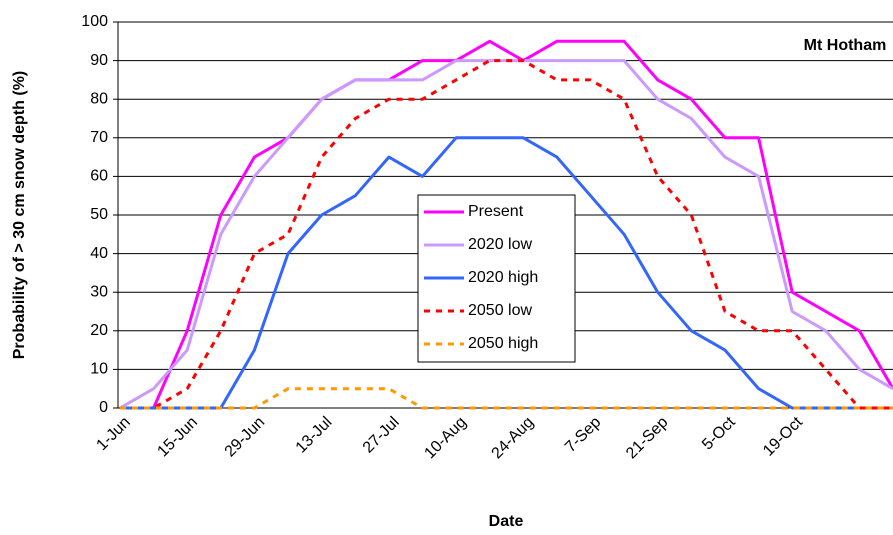  What do you see at coordinates (503, 343) in the screenshot?
I see `legend-label: 2050 high` at bounding box center [503, 343].